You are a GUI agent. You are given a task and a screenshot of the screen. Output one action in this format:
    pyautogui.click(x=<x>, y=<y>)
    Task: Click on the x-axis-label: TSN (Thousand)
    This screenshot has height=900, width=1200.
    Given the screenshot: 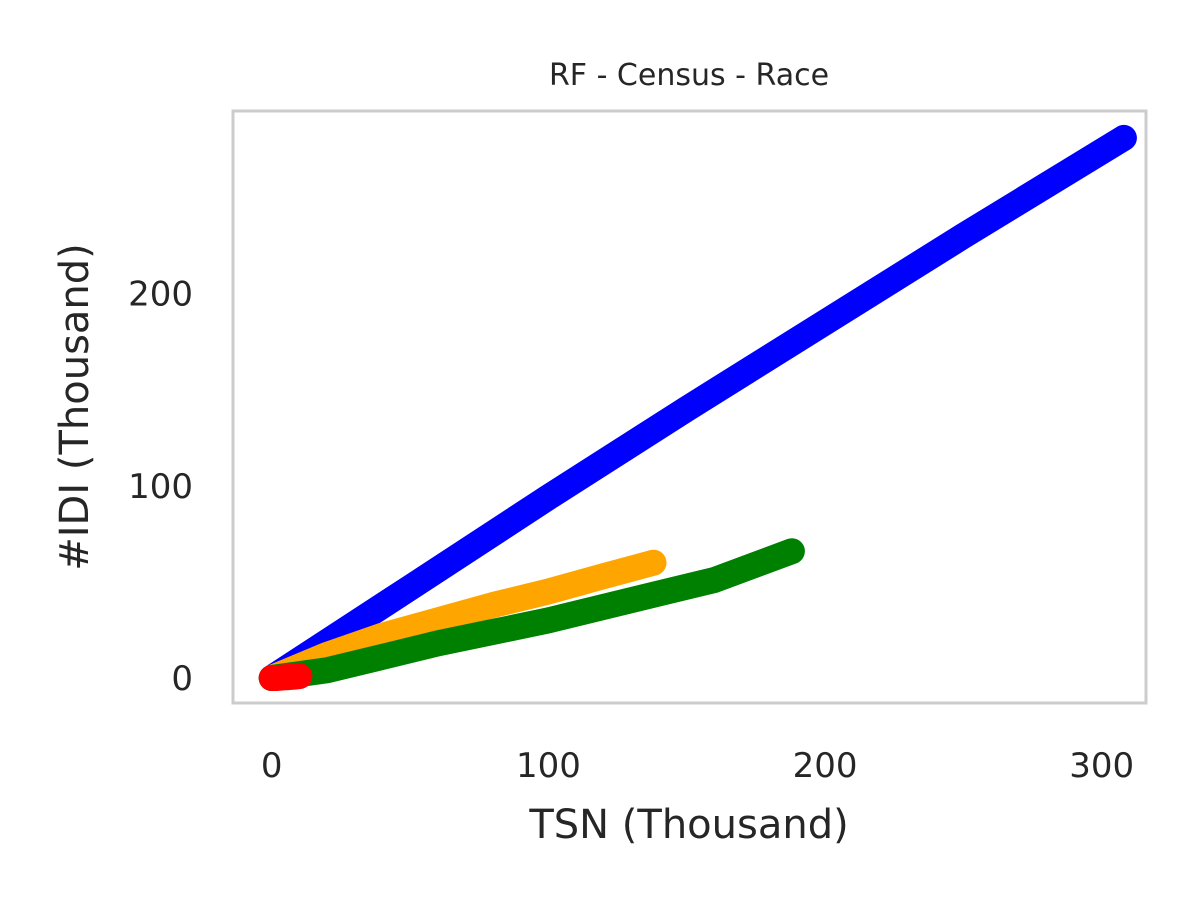 What is the action you would take?
    pyautogui.click(x=688, y=825)
    